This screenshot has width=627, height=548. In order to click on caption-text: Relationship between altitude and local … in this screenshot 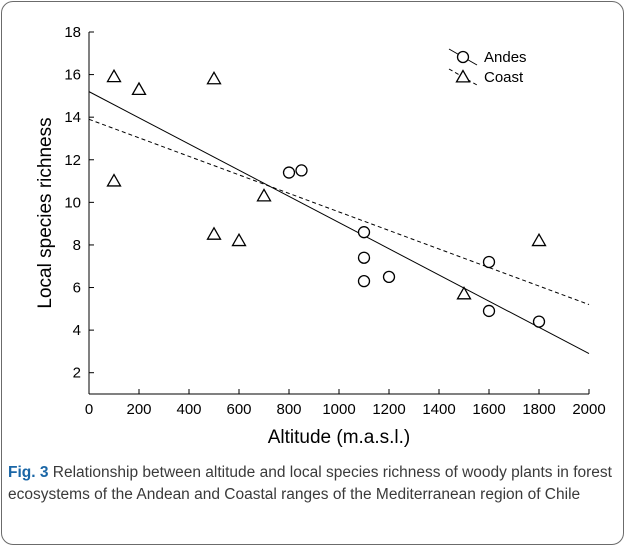, I will do `click(310, 483)`.